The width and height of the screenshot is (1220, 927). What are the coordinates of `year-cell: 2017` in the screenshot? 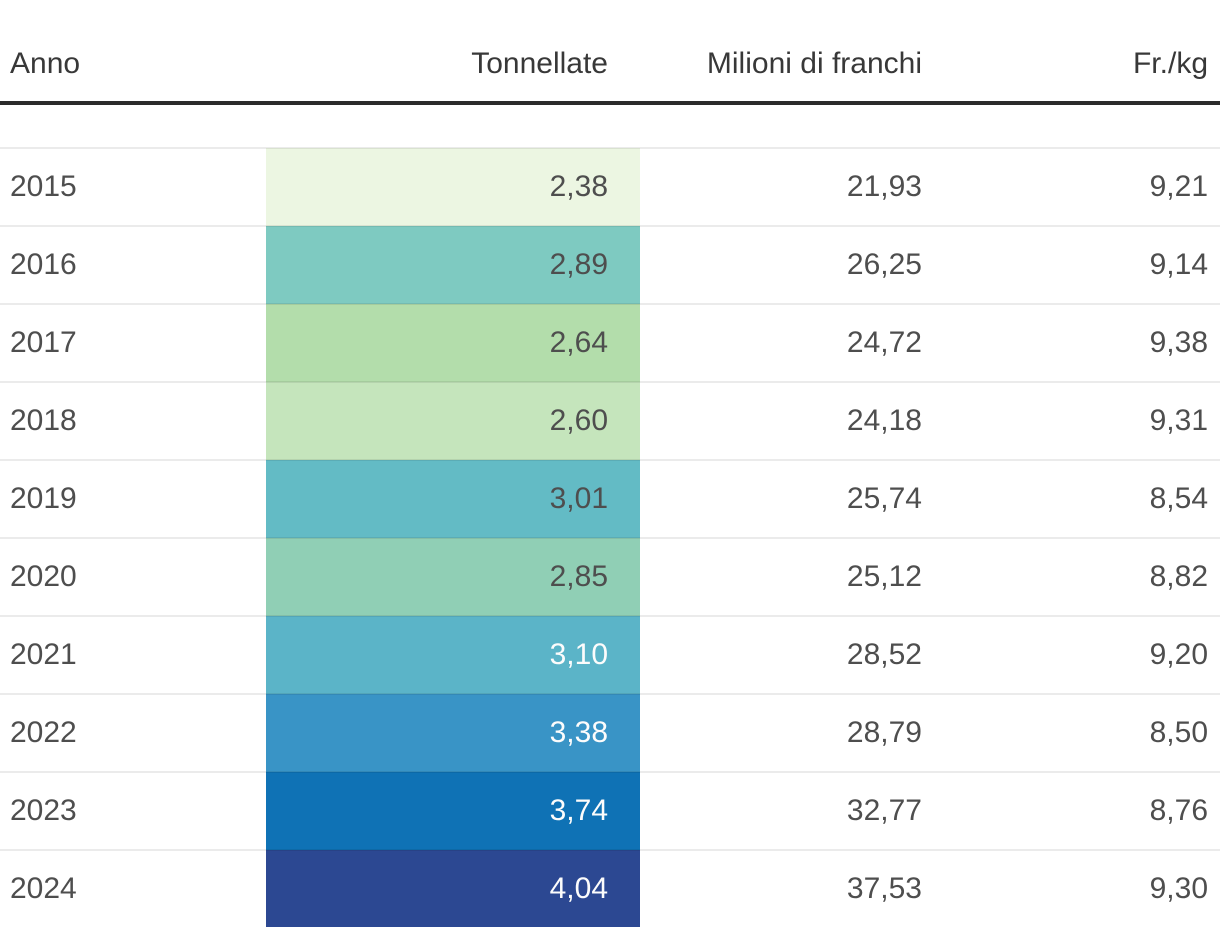 It's located at (133, 342).